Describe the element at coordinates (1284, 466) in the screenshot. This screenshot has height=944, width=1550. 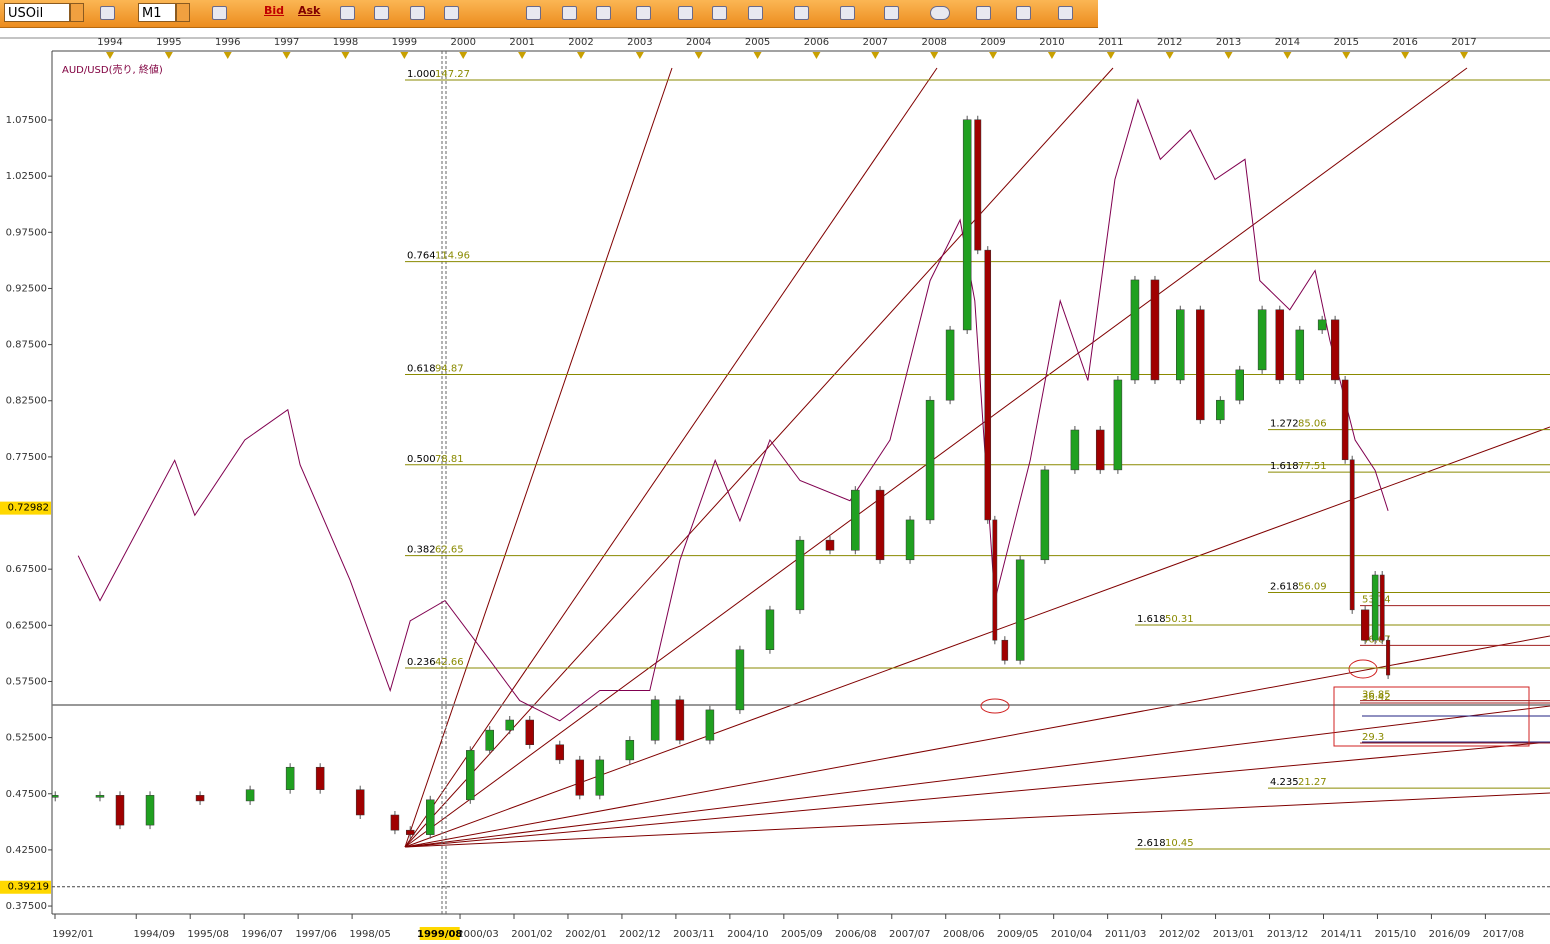
I see `fib-ratio: 1.618` at that location.